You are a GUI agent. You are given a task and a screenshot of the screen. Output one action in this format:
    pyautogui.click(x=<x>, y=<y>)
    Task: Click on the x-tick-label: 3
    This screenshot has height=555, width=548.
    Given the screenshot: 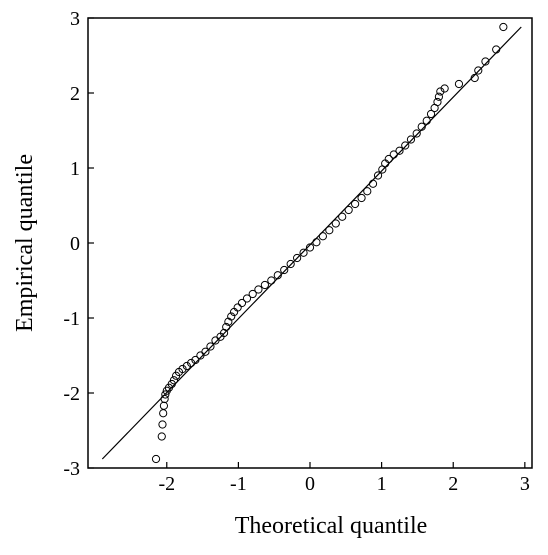 What is the action you would take?
    pyautogui.click(x=525, y=484)
    